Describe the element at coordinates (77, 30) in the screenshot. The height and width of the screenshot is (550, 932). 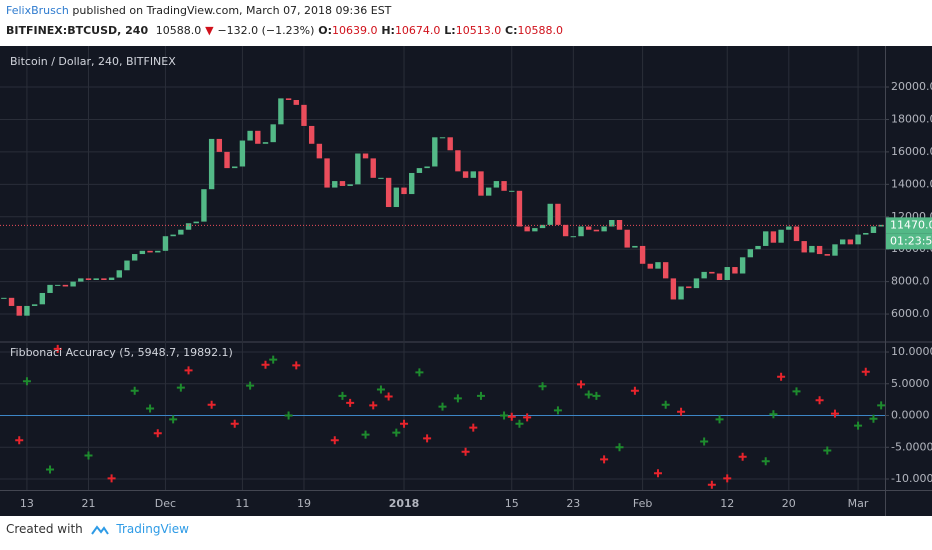
I see `symbol: BITFINEX:BTCUSD, 240` at that location.